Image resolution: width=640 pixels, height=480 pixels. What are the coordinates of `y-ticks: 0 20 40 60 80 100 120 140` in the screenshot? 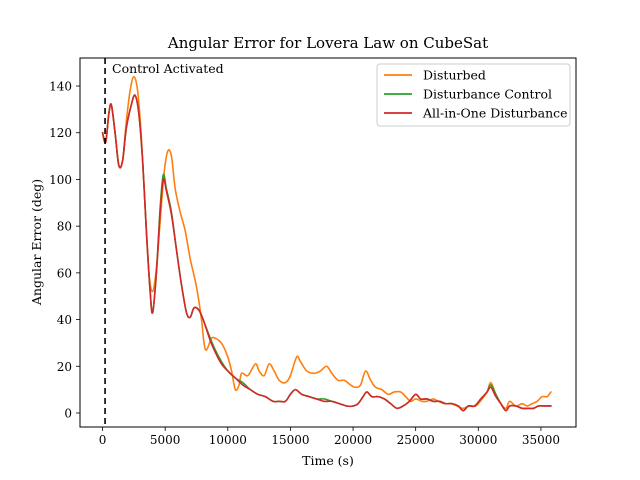 It's located at (64, 250).